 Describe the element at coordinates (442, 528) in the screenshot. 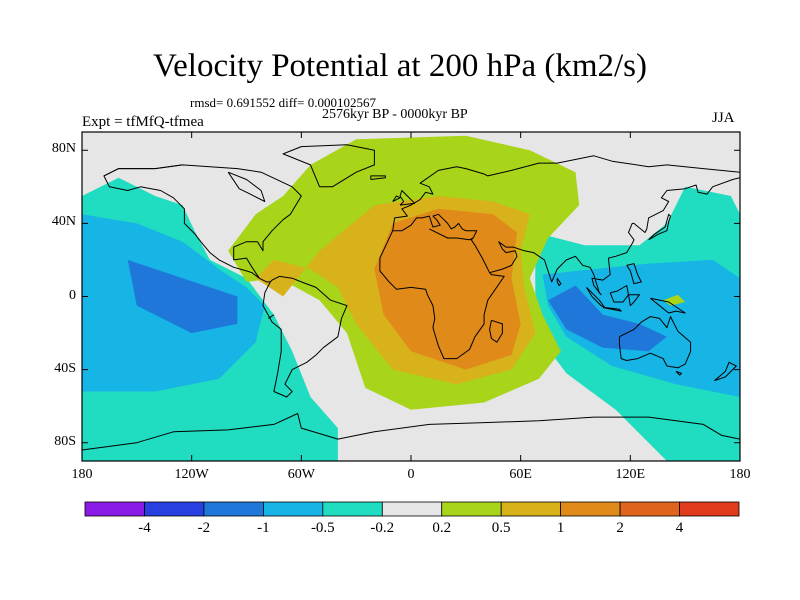

I see `colorbar-tick-label: 0.2` at that location.